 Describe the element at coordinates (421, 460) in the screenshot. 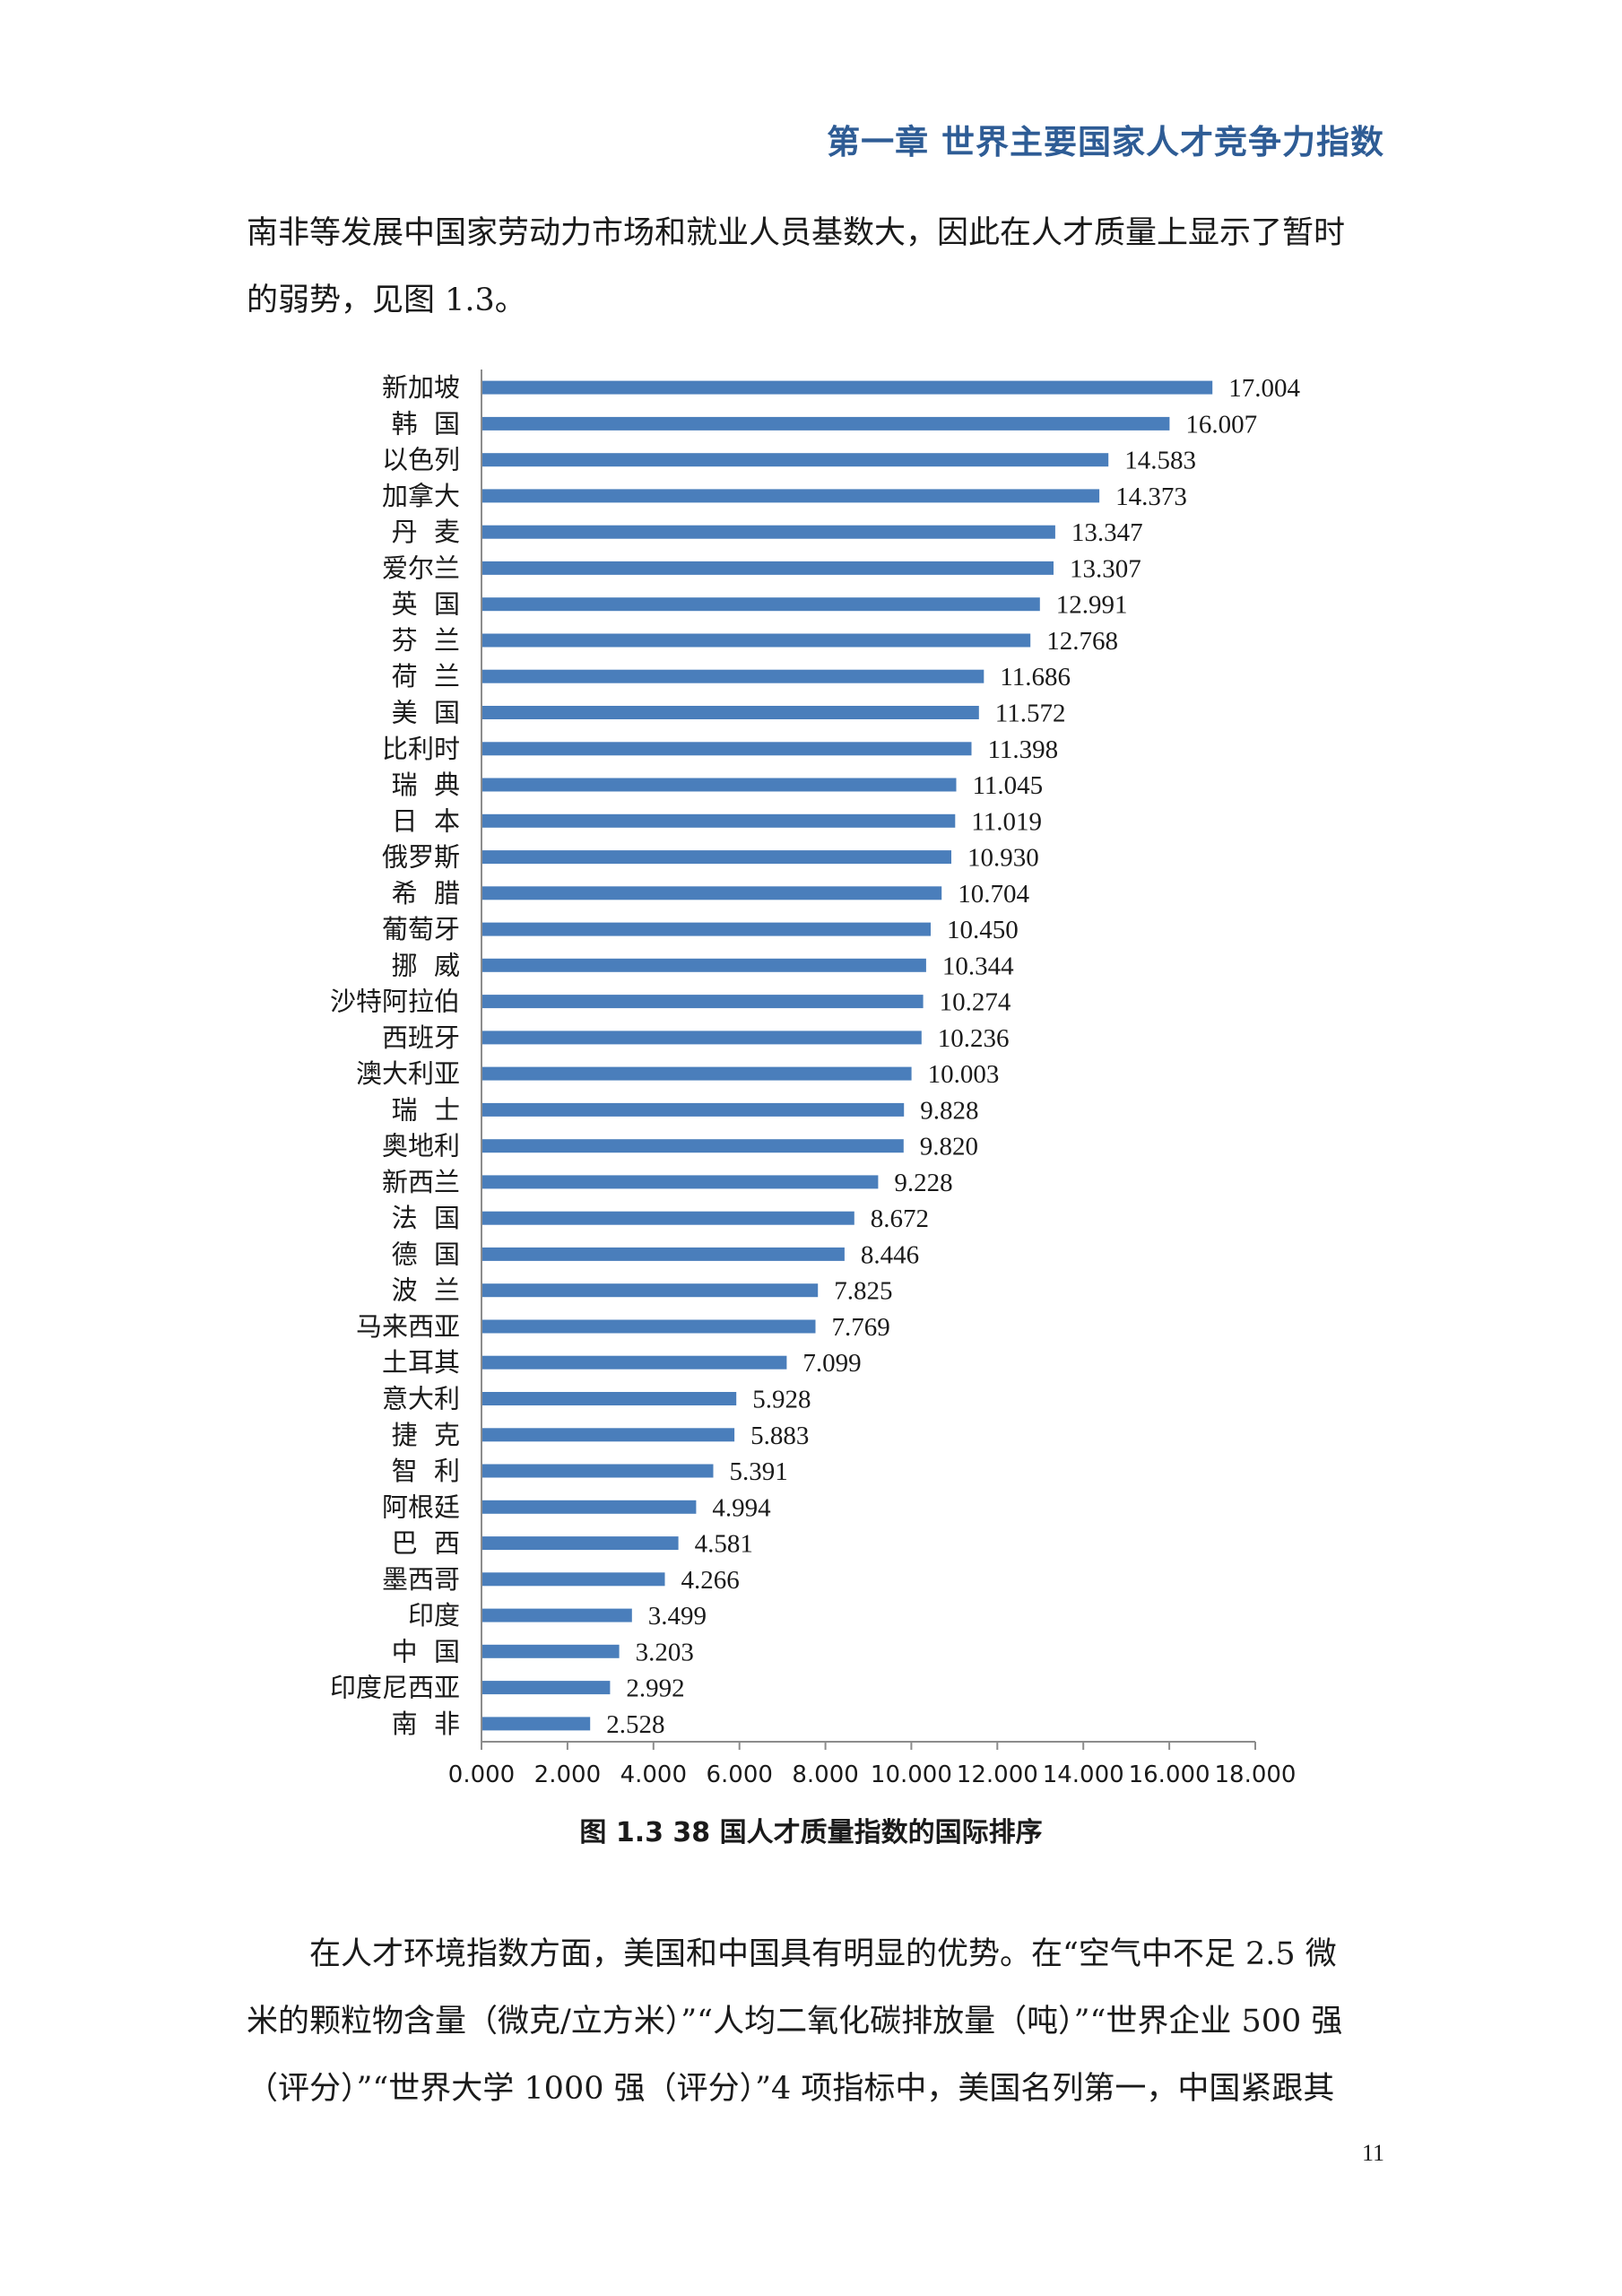

I see `category-label: 以色列` at that location.